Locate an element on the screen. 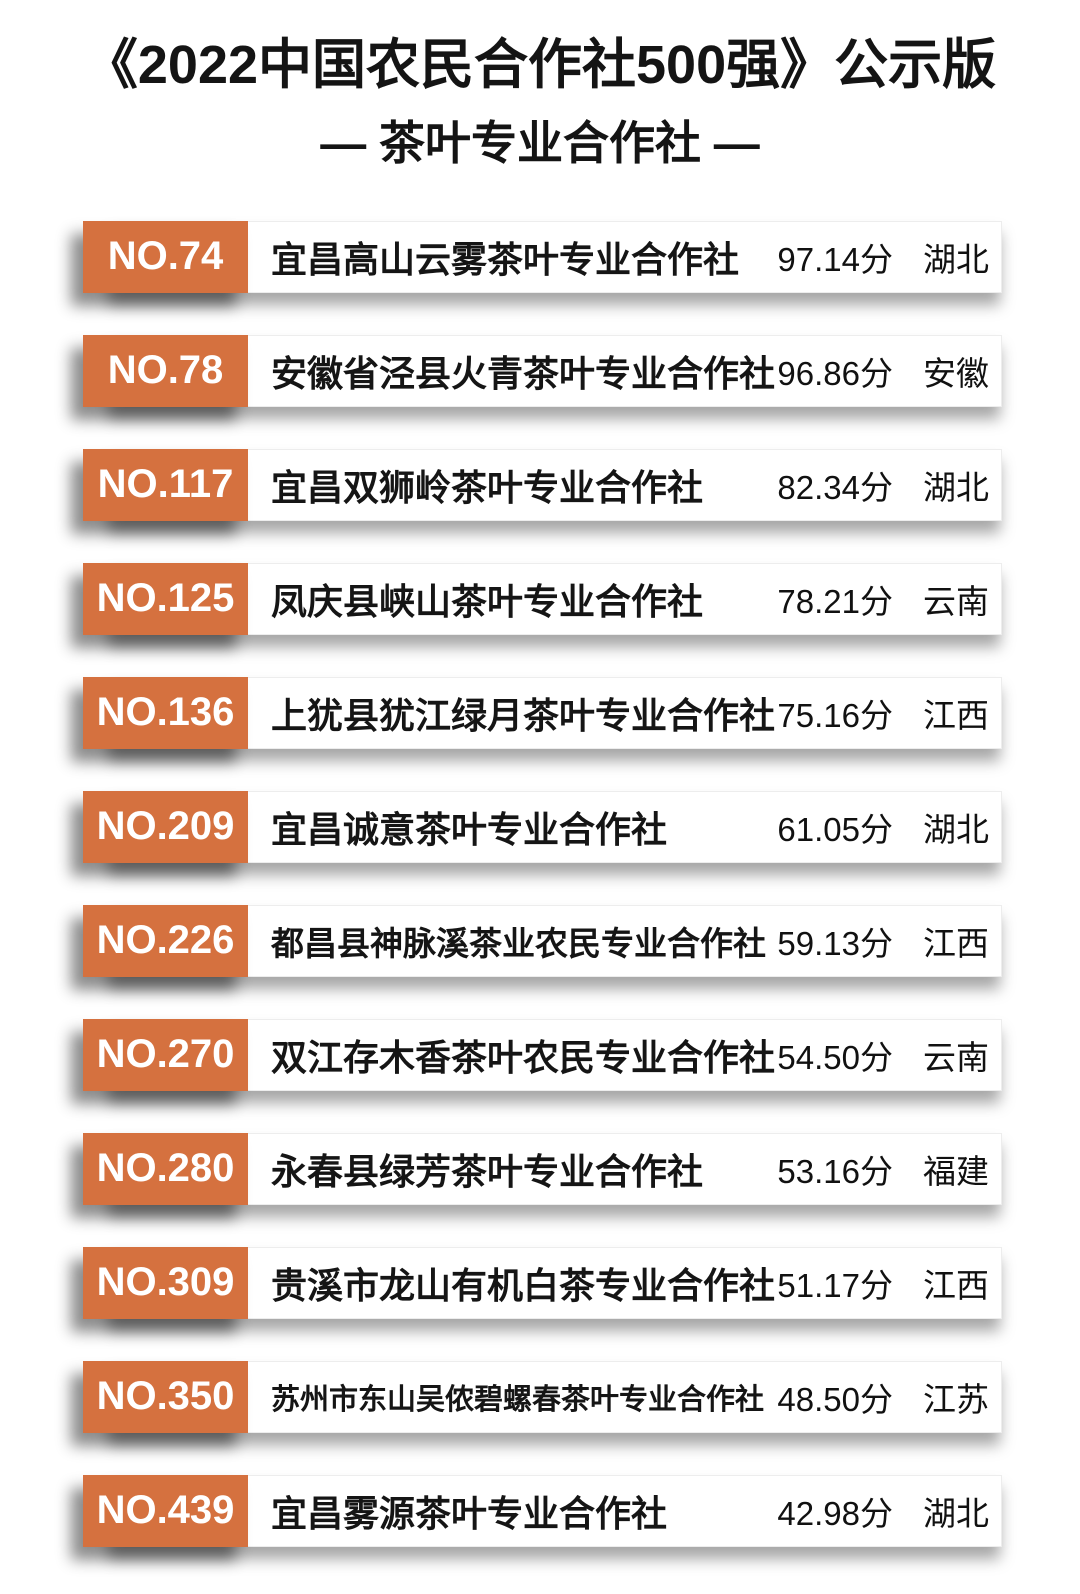 The height and width of the screenshot is (1594, 1080). cooperative-score: 75.16分 is located at coordinates (835, 715).